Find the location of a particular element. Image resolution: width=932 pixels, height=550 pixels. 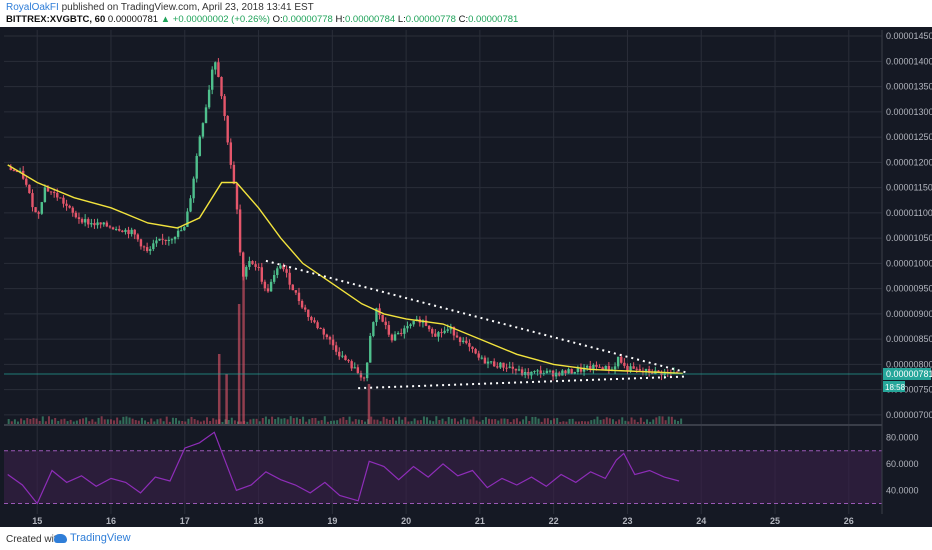

y-tick-label: 0.00001100 is located at coordinates (909, 213).